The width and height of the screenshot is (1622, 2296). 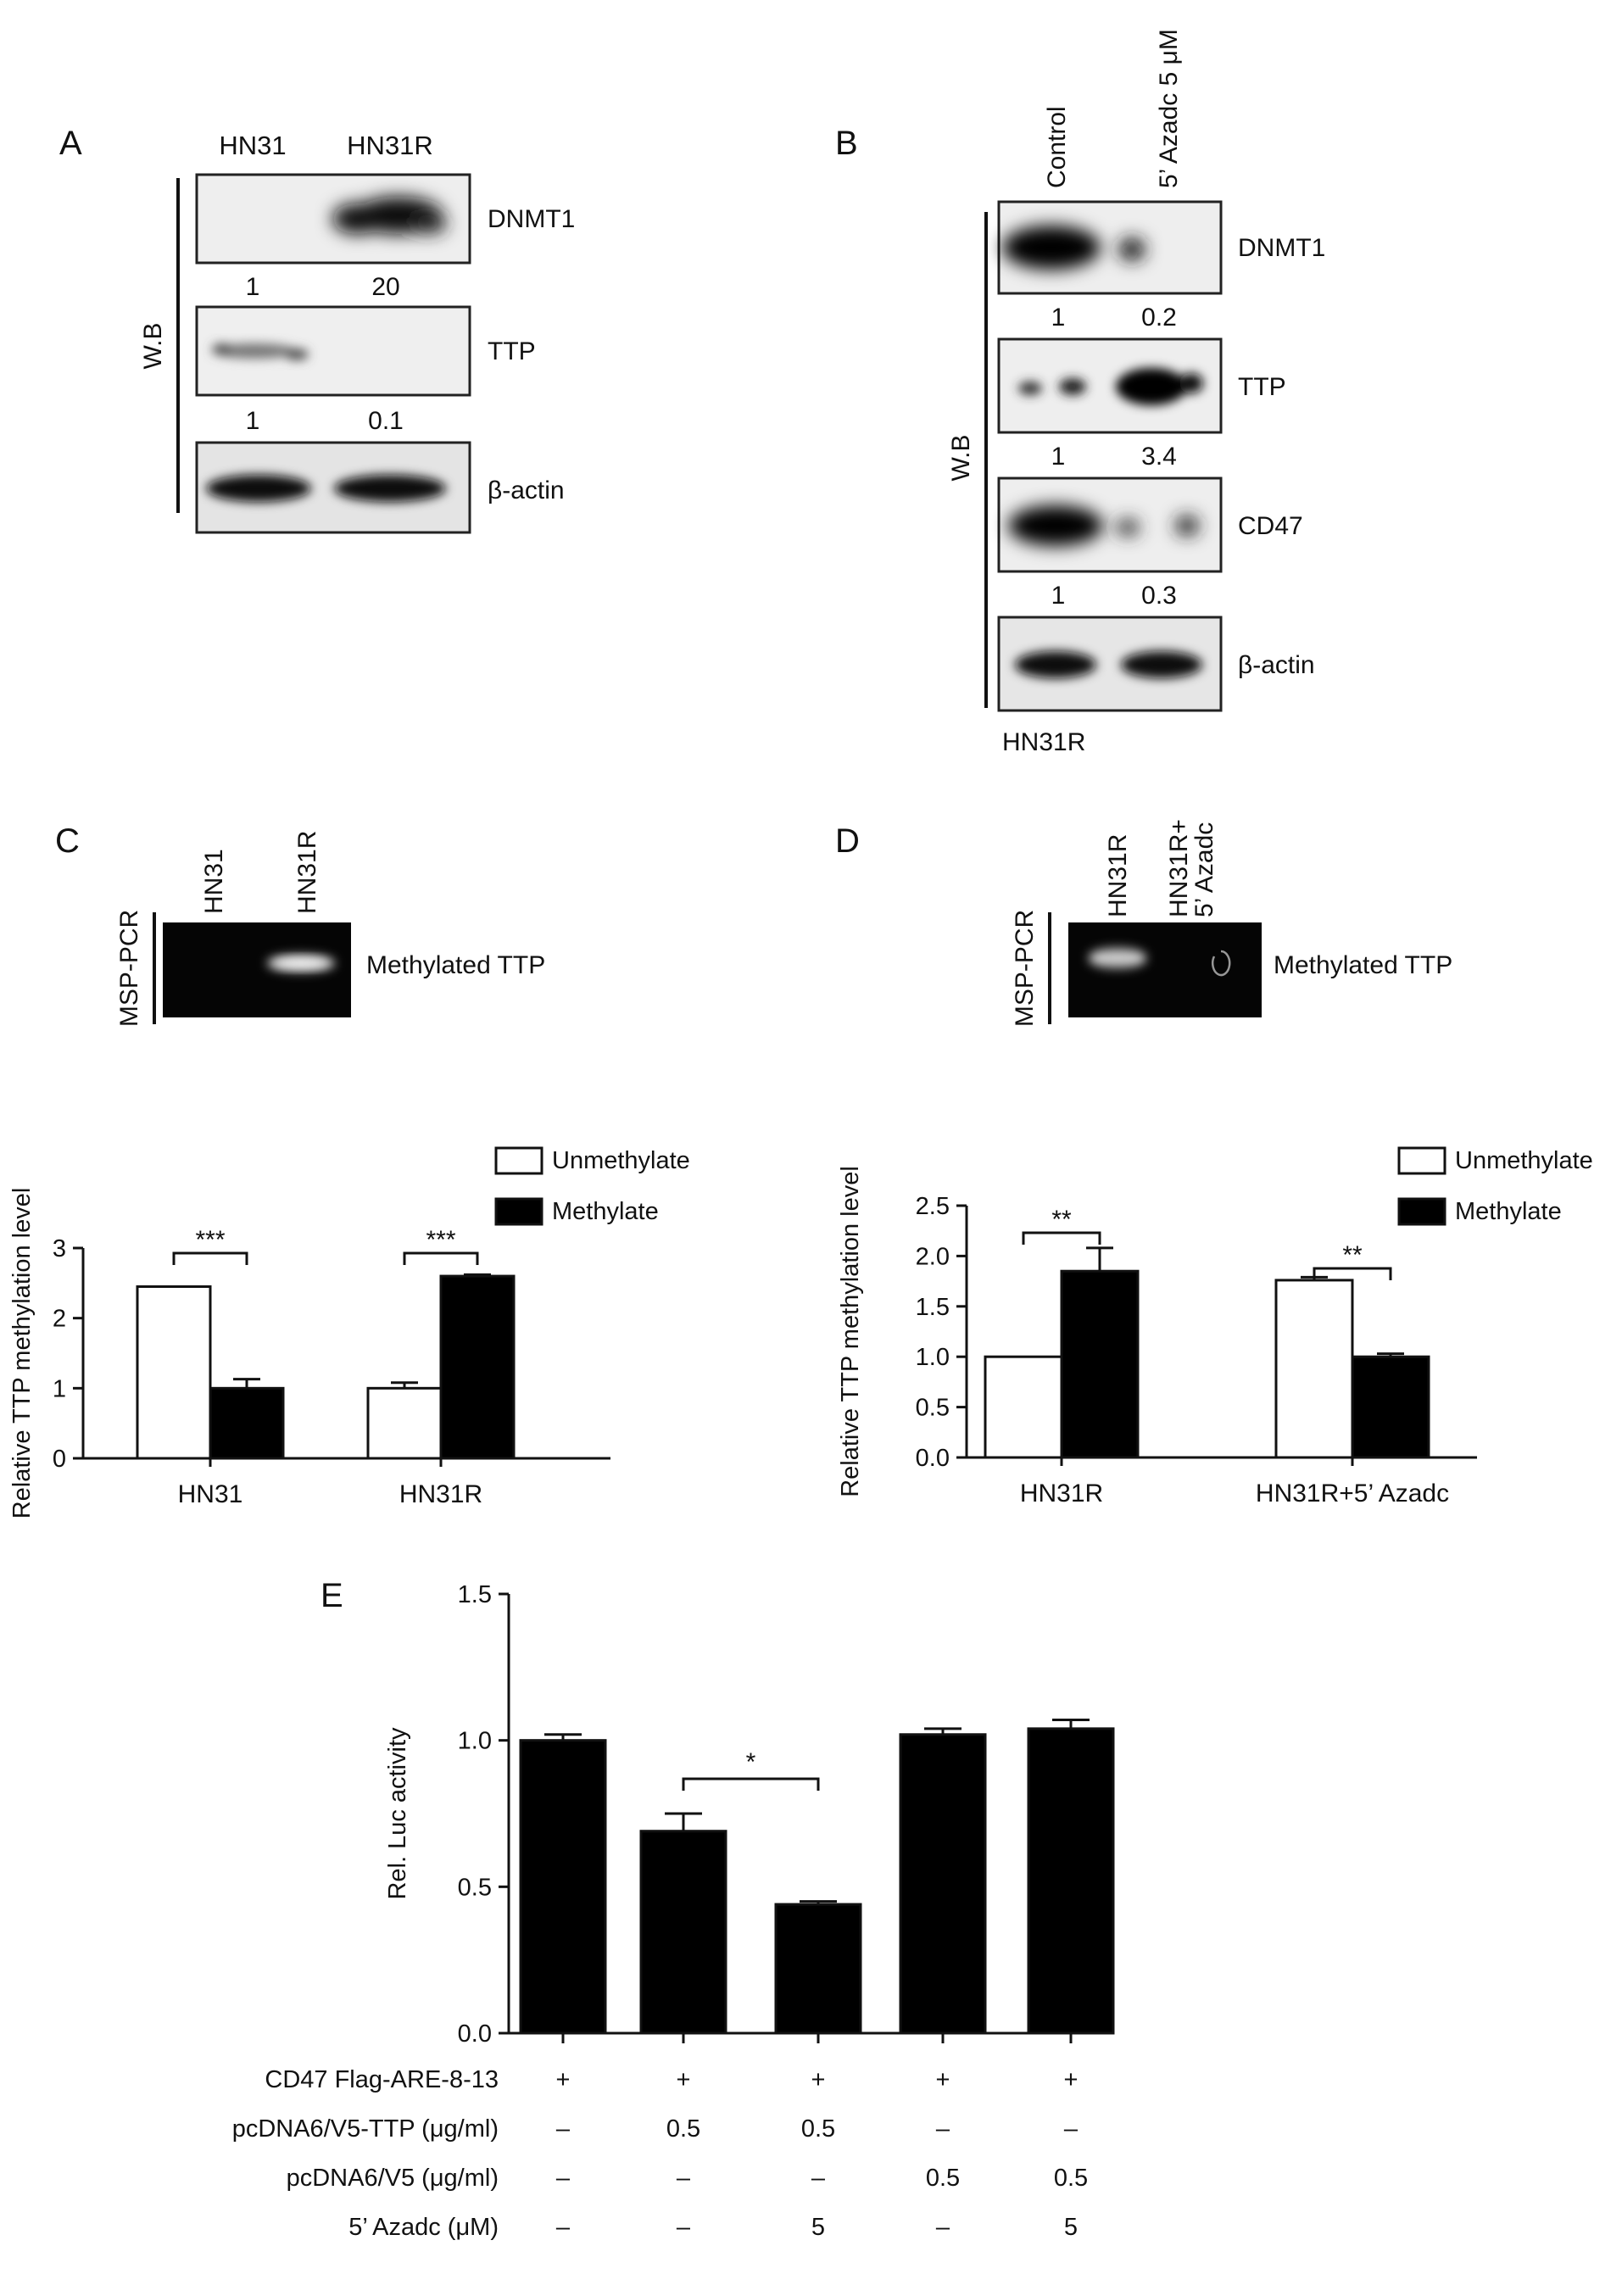 I want to click on panel-e-letter: E, so click(x=331, y=1595).